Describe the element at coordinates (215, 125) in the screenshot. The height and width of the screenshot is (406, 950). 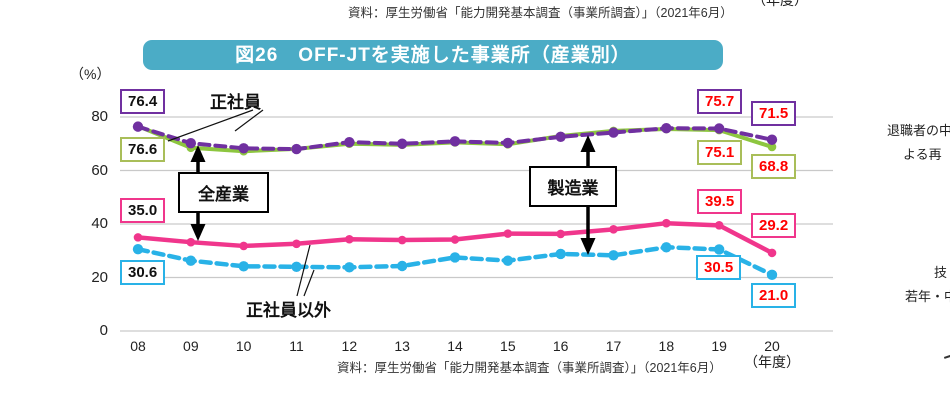
I see `regular-pointer-lines` at that location.